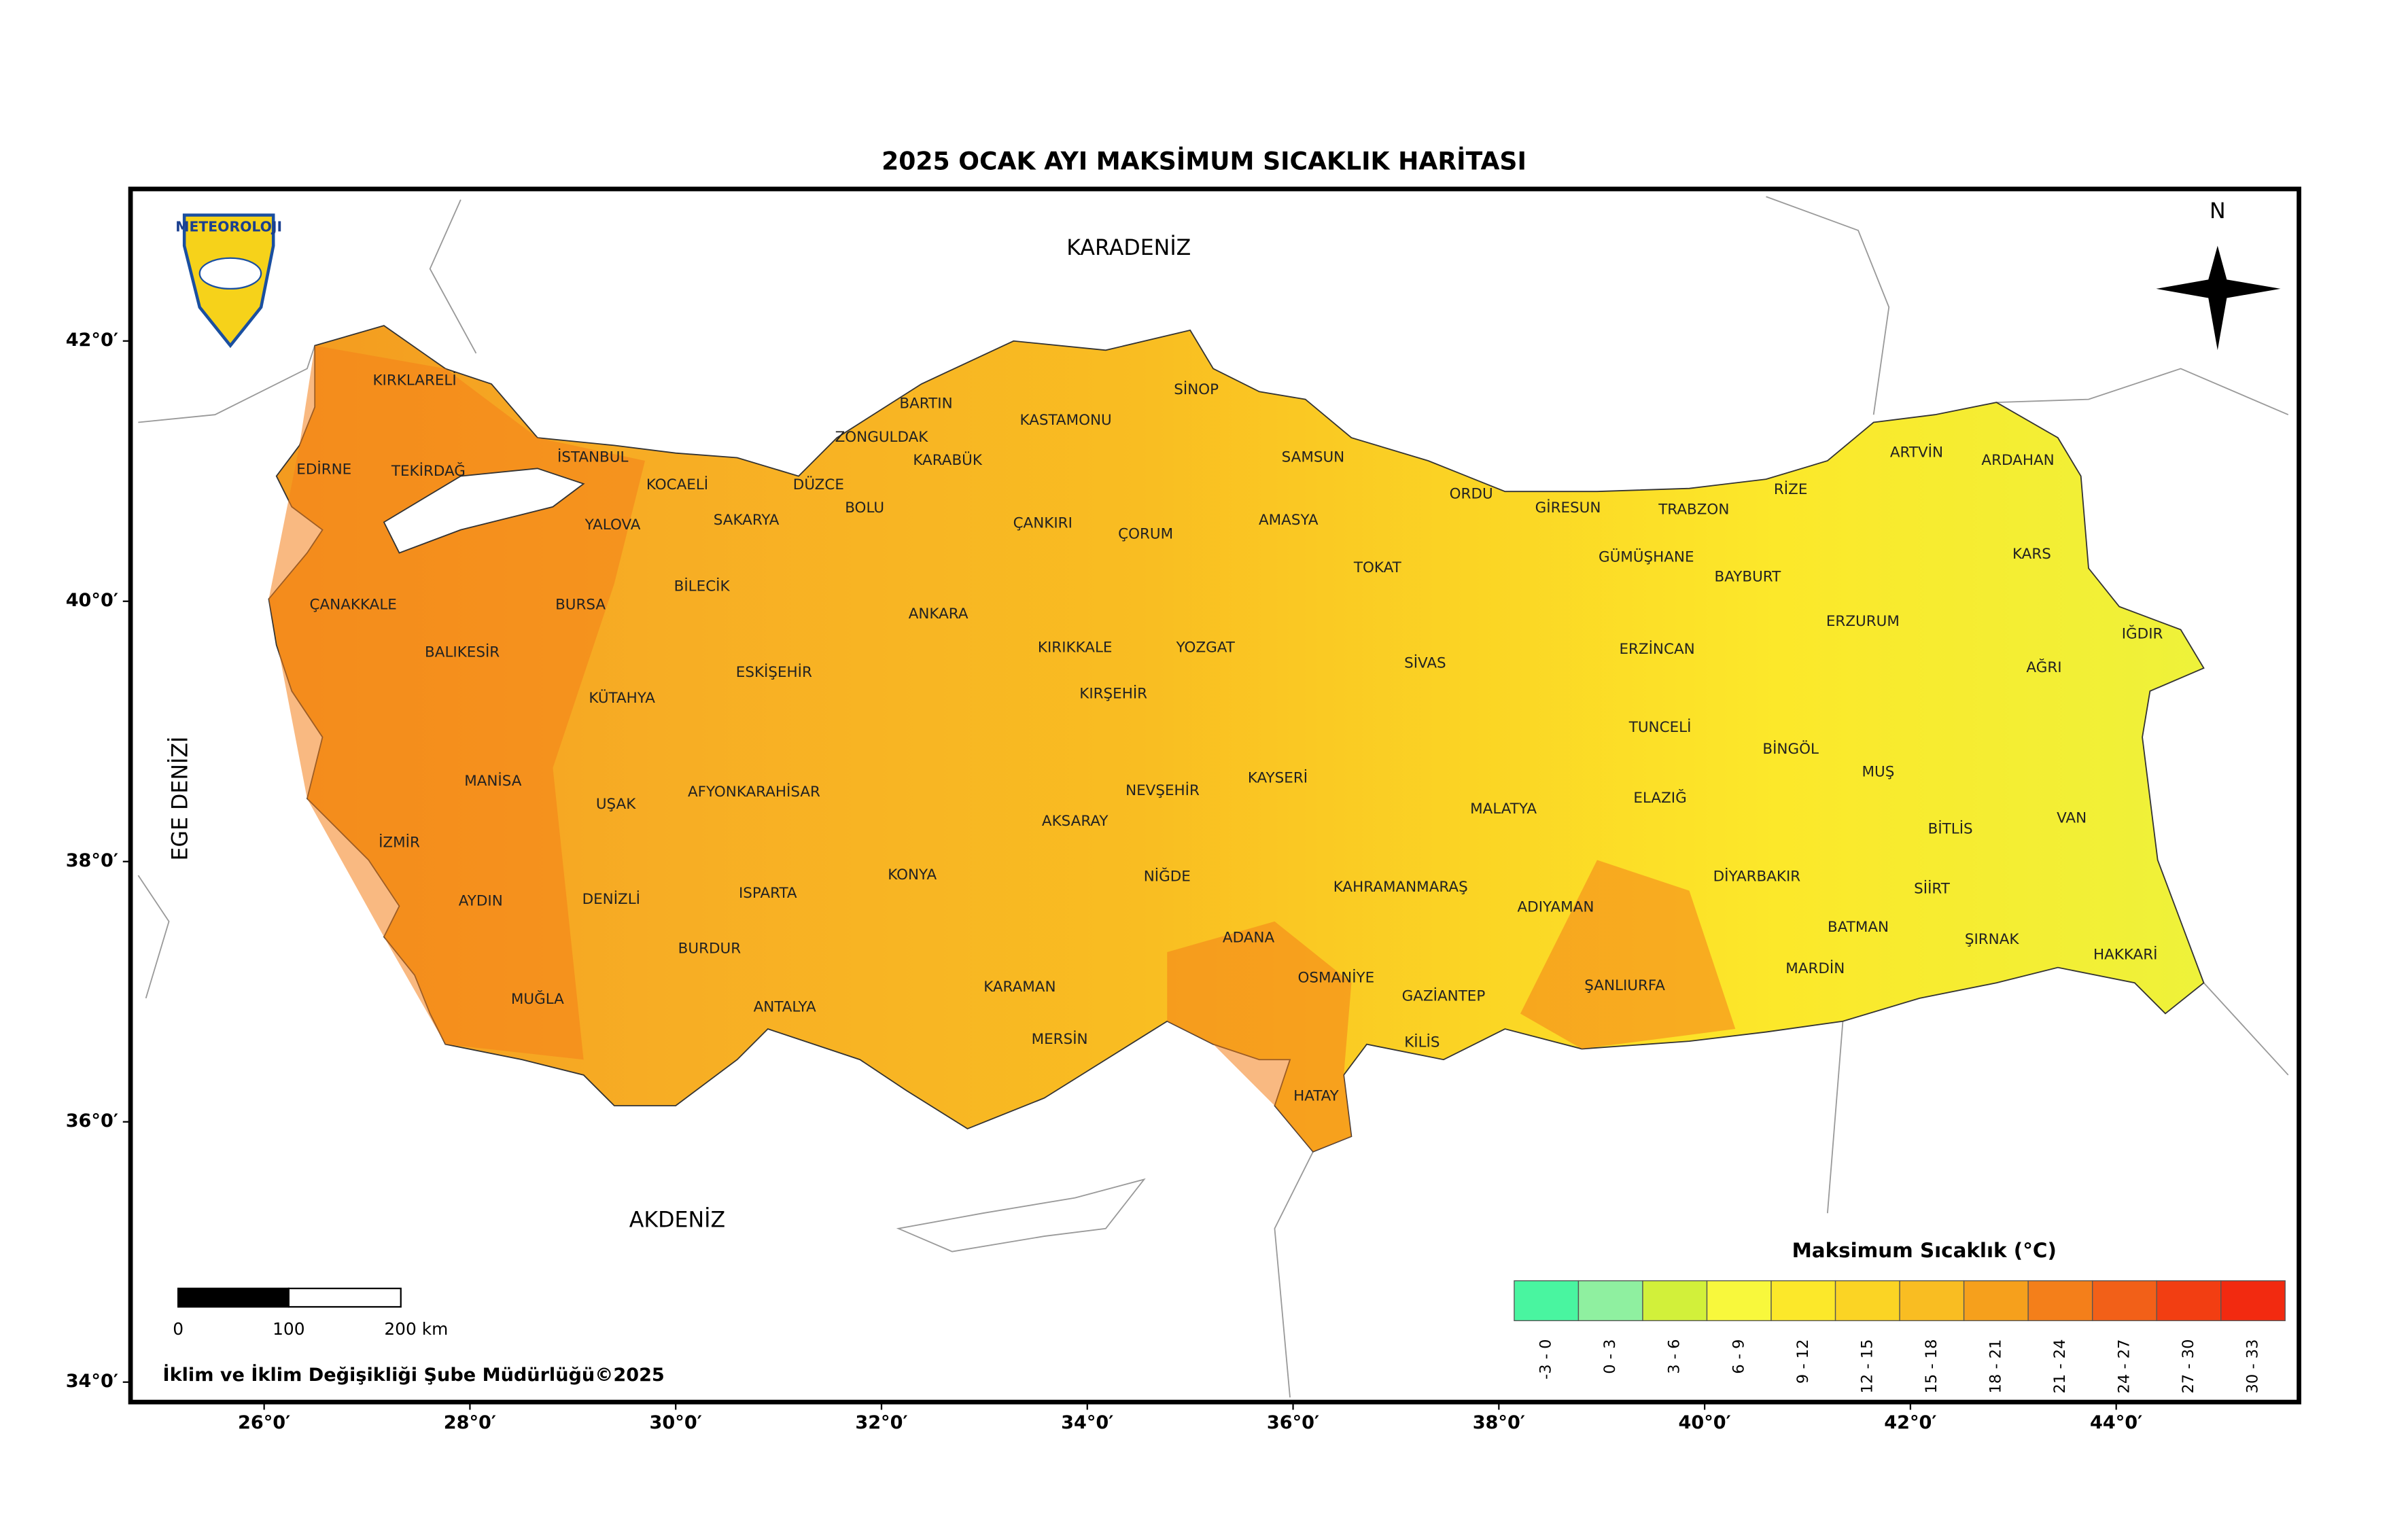 Image resolution: width=2408 pixels, height=1525 pixels. Describe the element at coordinates (774, 672) in the screenshot. I see `province-label: ESKİŞEHİR` at that location.